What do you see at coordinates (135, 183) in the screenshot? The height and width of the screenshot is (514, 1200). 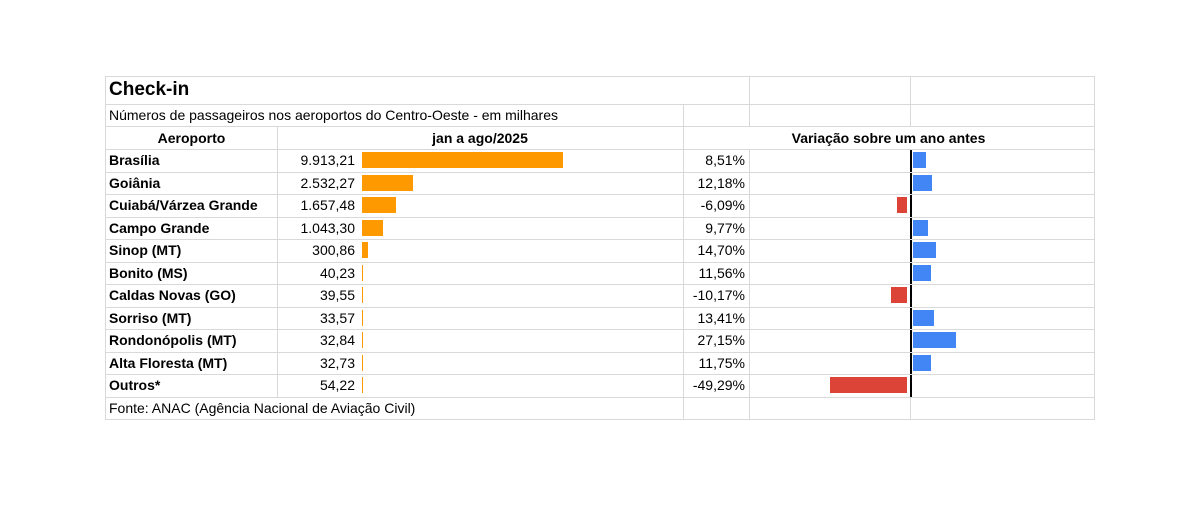 I see `airport-name: Goiânia` at bounding box center [135, 183].